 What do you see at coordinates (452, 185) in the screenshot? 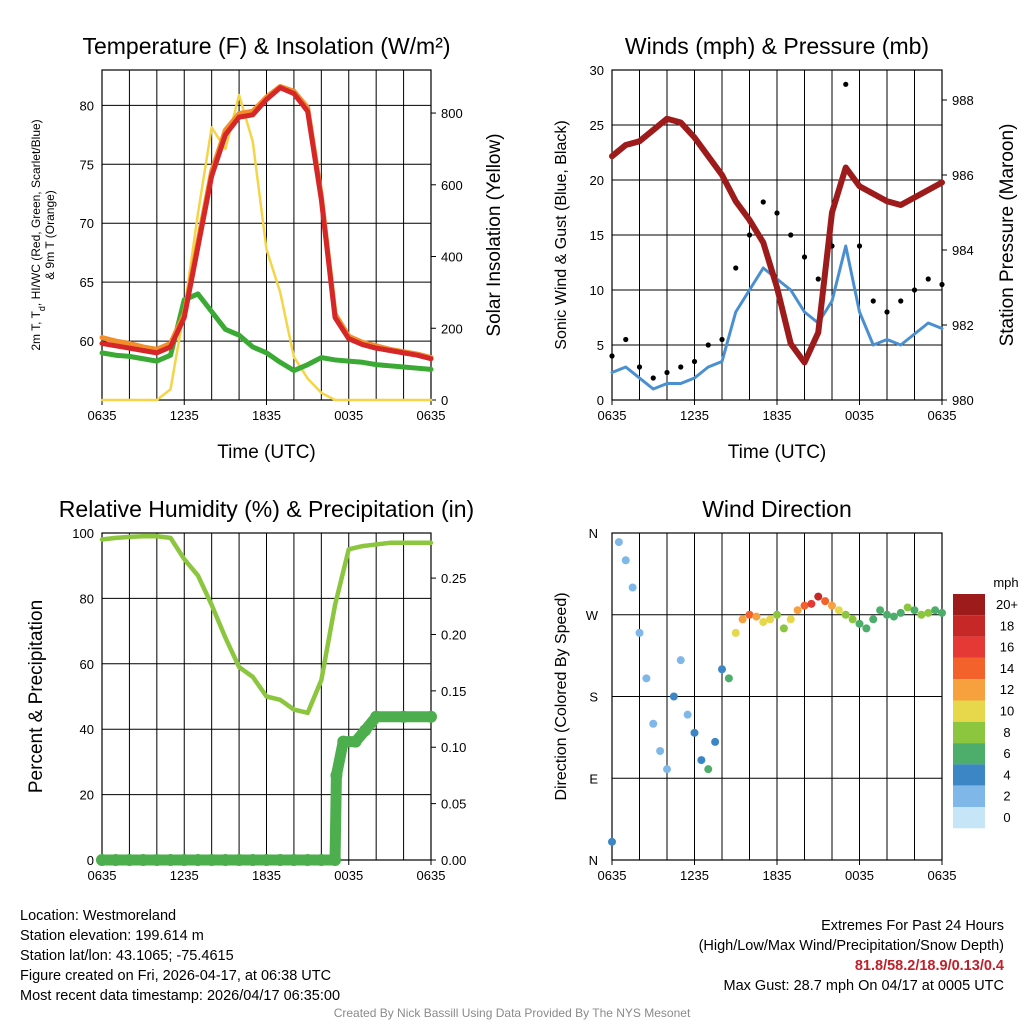
I see `y2-tick-label: 600` at bounding box center [452, 185].